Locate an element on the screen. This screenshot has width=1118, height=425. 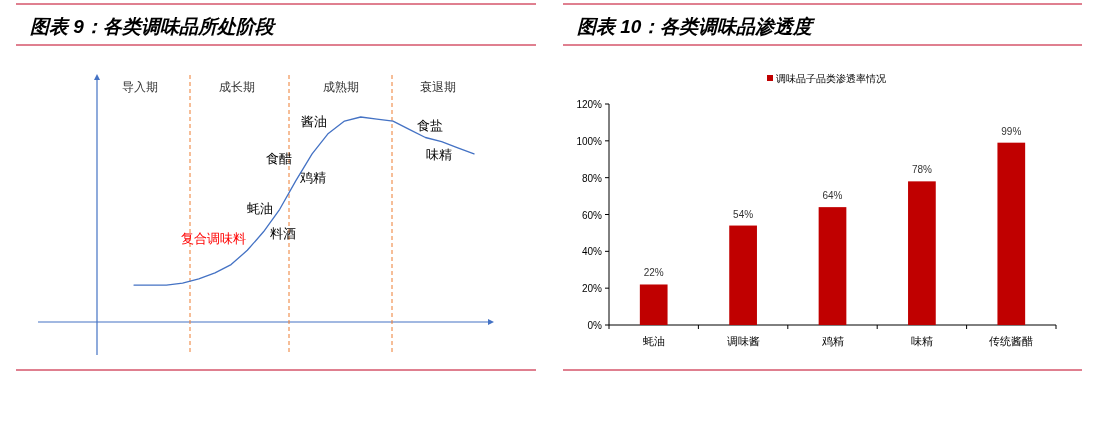
x-tick-label: 蚝油 is located at coordinates (653, 341).